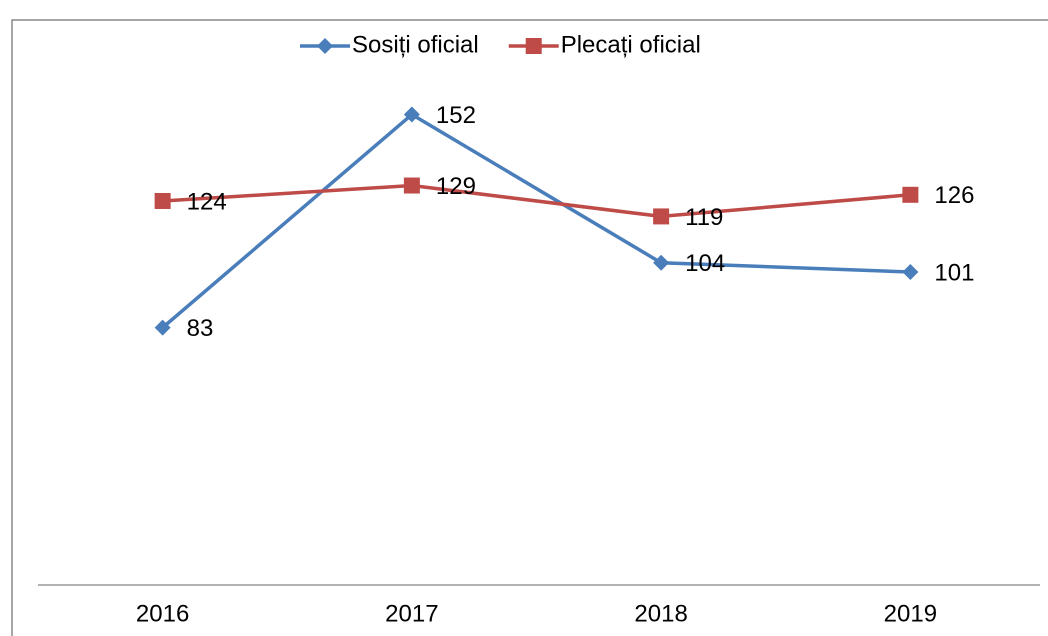 This screenshot has height=636, width=1048. Describe the element at coordinates (200, 328) in the screenshot. I see `data-label: 83` at that location.